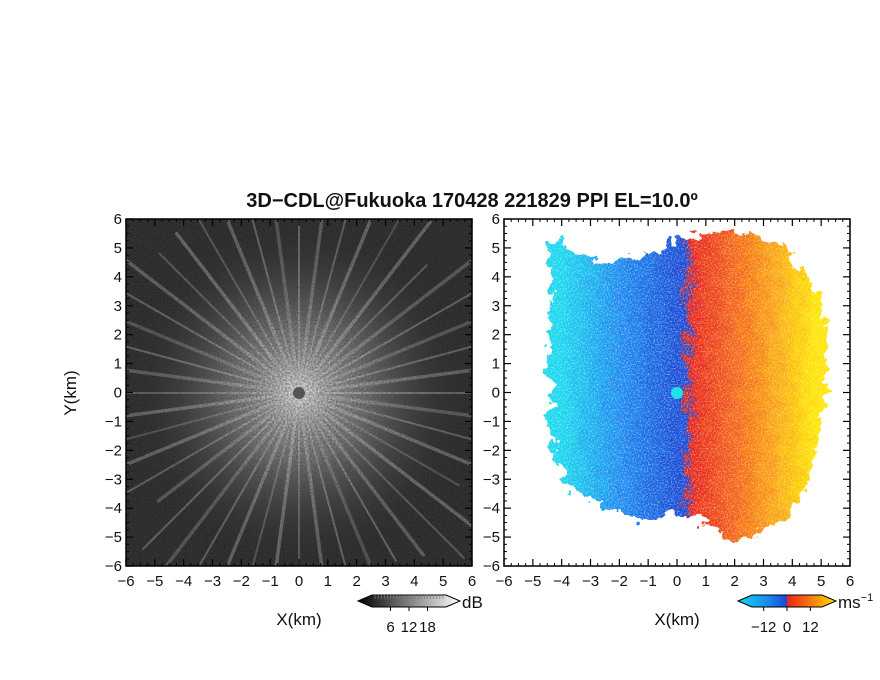 Image resolution: width=880 pixels, height=680 pixels. What do you see at coordinates (472, 602) in the screenshot?
I see `colorbar-unit: dB` at bounding box center [472, 602].